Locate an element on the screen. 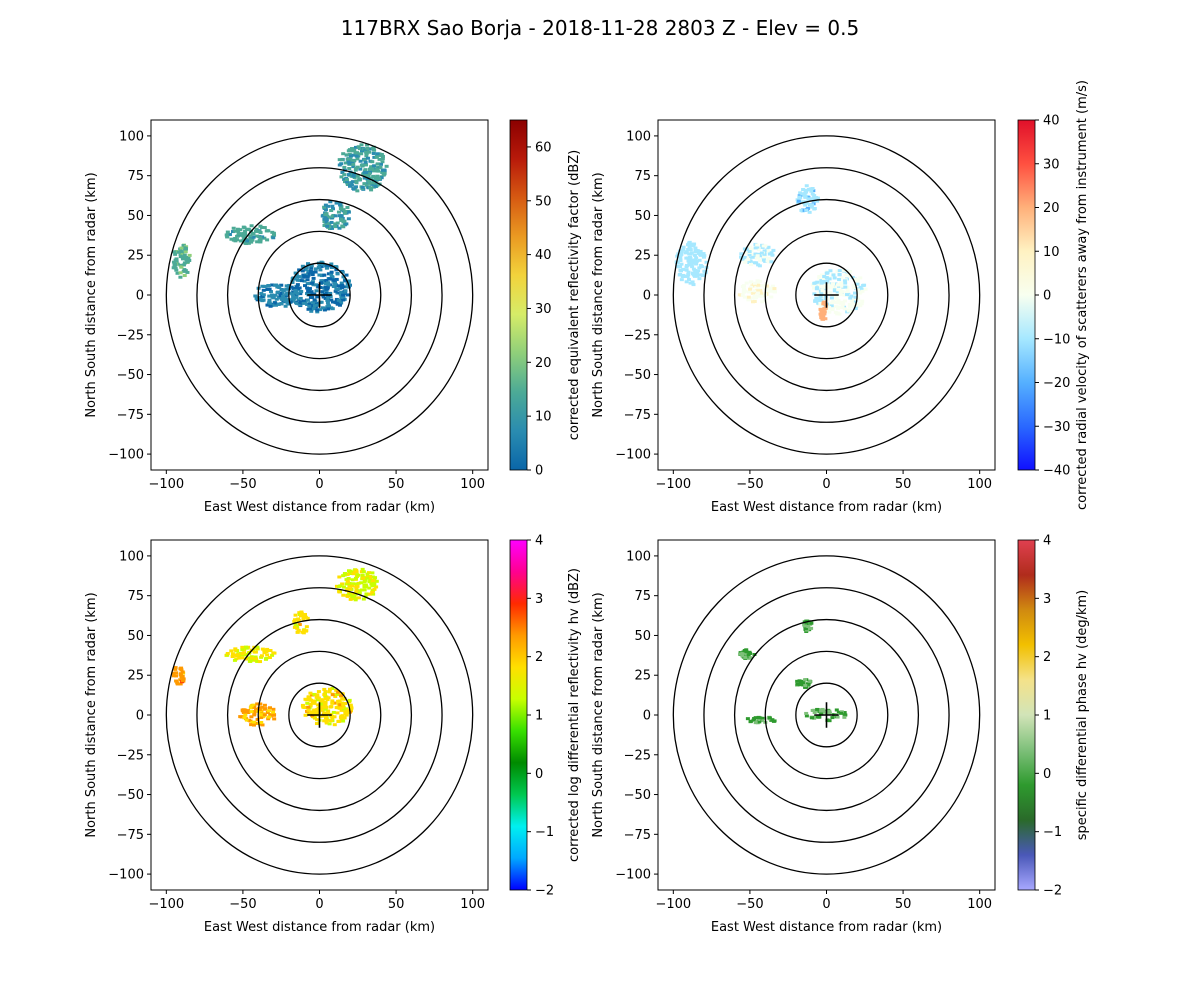  y-tick-label: 100 is located at coordinates (638, 136).